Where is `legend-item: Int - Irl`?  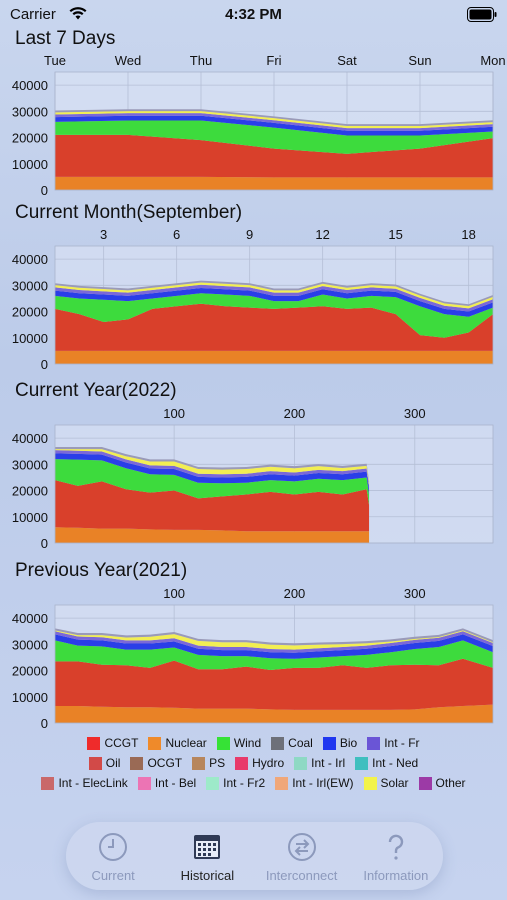 legend-item: Int - Irl is located at coordinates (319, 763).